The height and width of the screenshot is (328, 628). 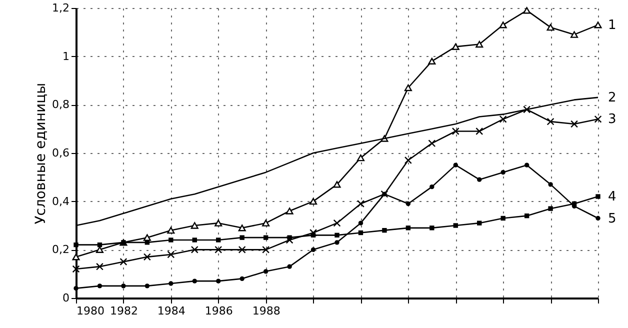 I want to click on y-axis-title: Условные единицы, so click(x=41, y=153).